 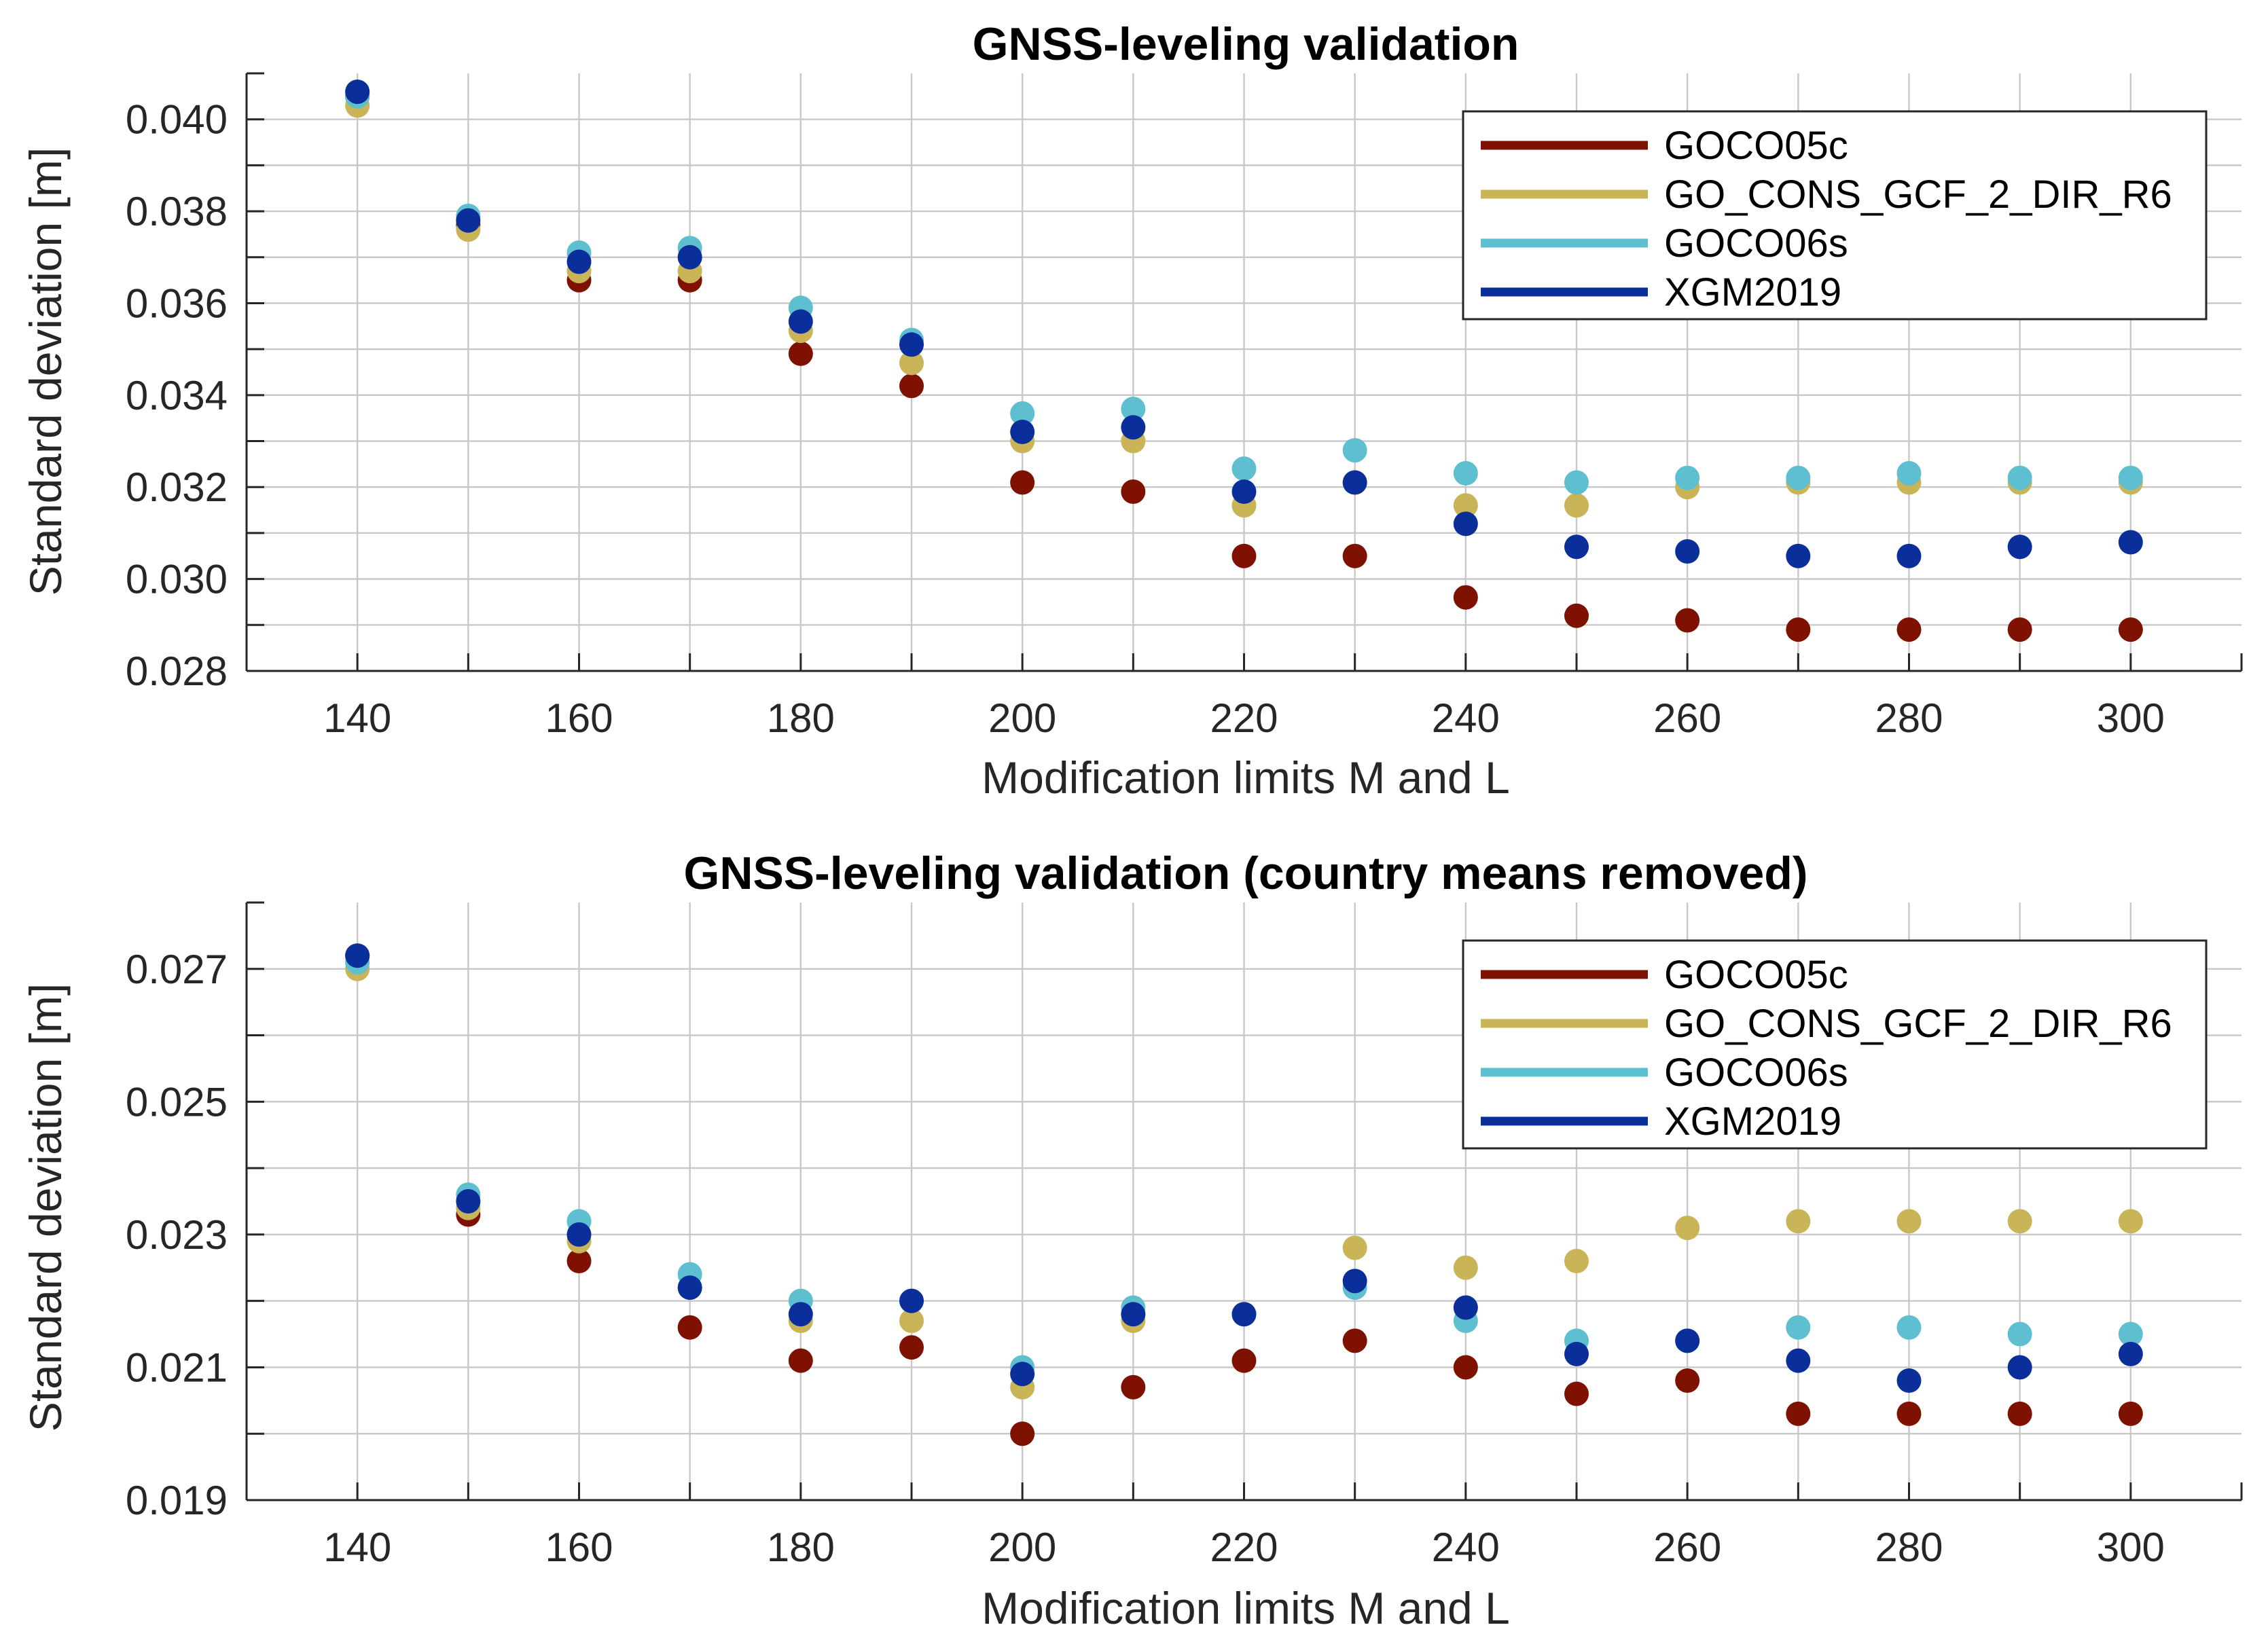 What do you see at coordinates (177, 1500) in the screenshot?
I see `y-tick-label: 0.019` at bounding box center [177, 1500].